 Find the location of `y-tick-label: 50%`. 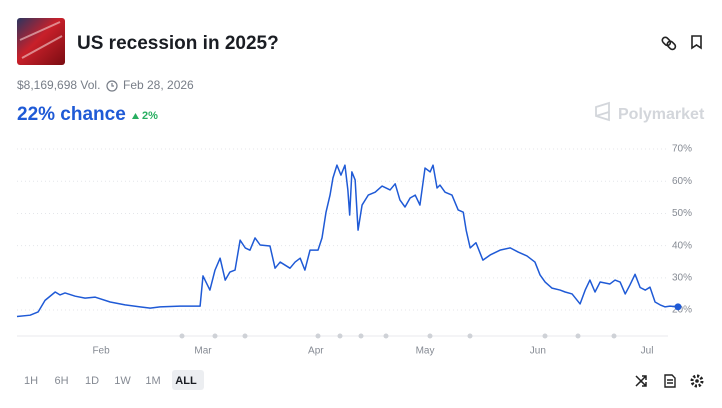

y-tick-label: 50% is located at coordinates (682, 213).